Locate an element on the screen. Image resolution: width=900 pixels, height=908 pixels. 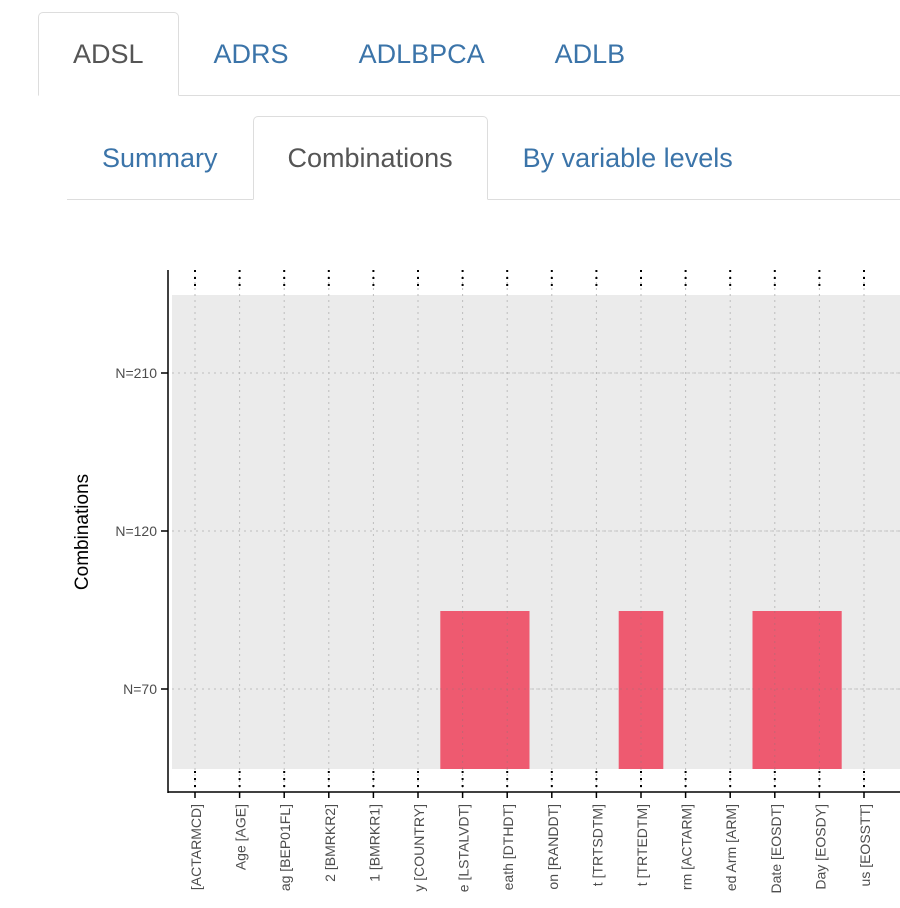
x-tick-label: eath [DTHDT] is located at coordinates (508, 847).